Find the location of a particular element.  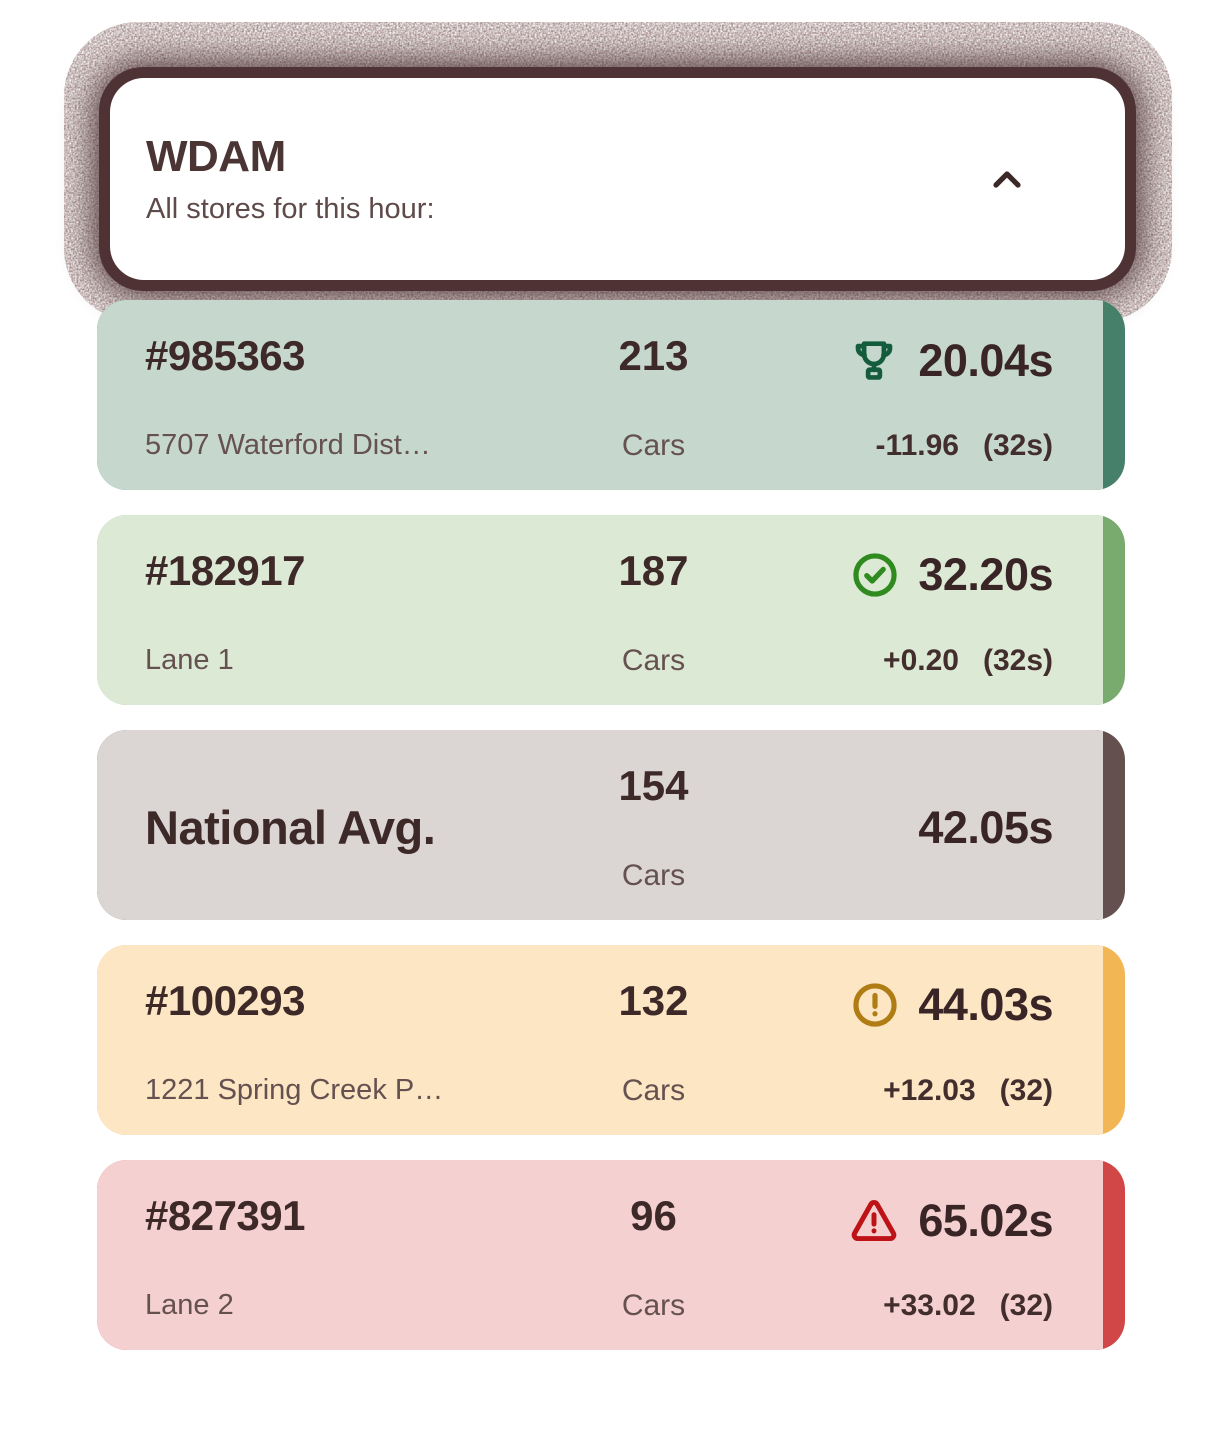

store-id: #100293 is located at coordinates (225, 1000).